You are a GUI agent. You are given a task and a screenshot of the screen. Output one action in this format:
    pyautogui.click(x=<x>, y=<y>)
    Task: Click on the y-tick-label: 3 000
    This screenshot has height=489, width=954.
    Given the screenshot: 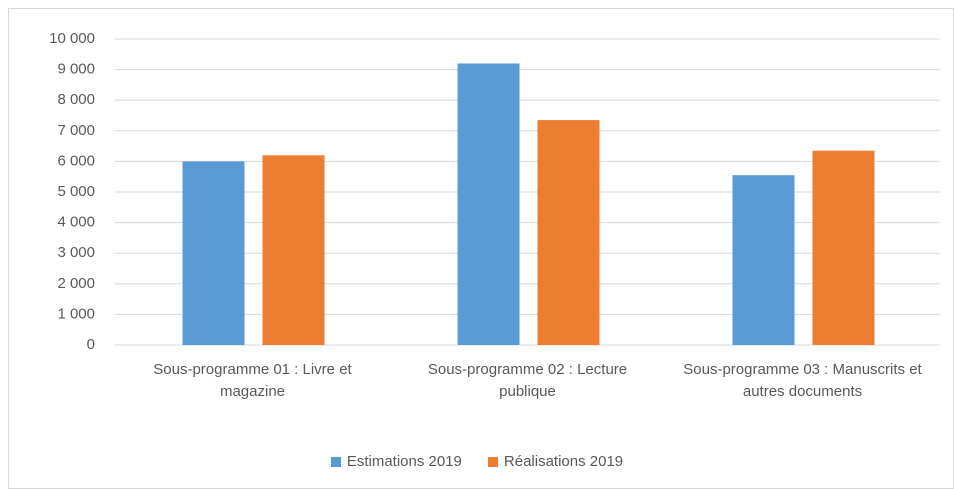 What is the action you would take?
    pyautogui.click(x=76, y=252)
    